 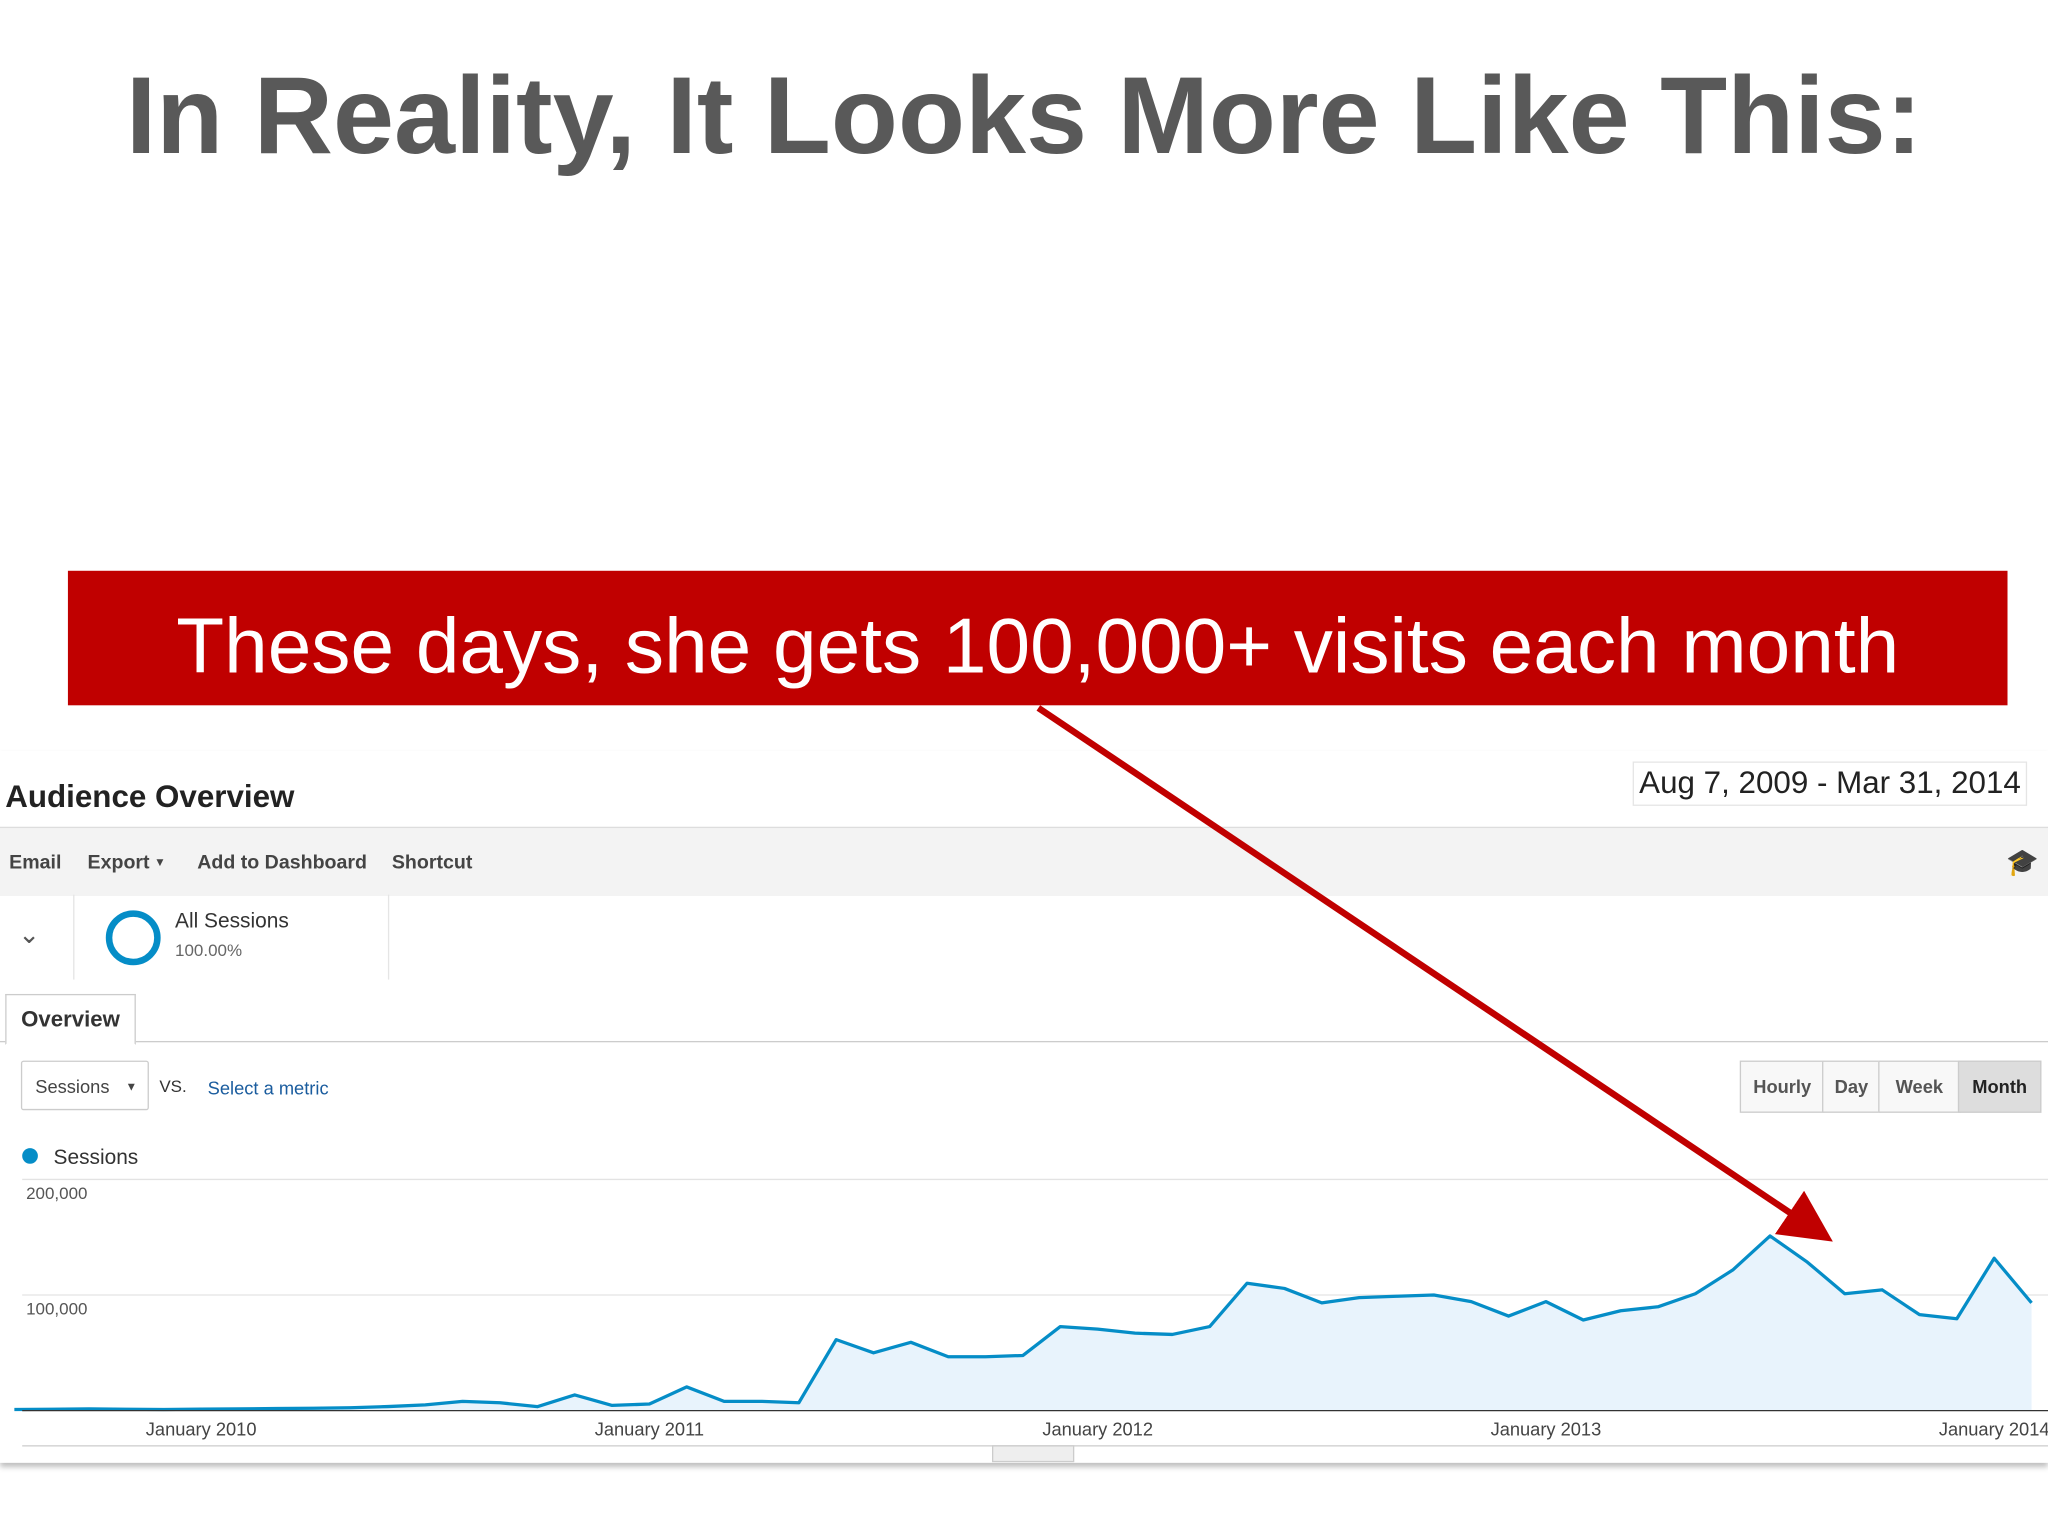 I want to click on toolbar-button: Email, so click(x=35, y=862).